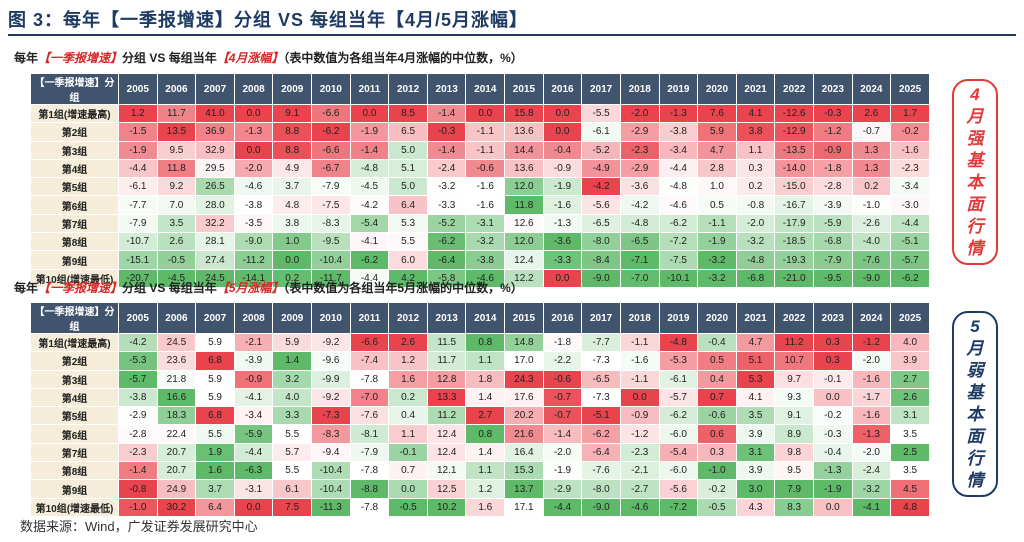 The width and height of the screenshot is (1024, 542). Describe the element at coordinates (678, 379) in the screenshot. I see `heatmap-cell: -6.1` at that location.